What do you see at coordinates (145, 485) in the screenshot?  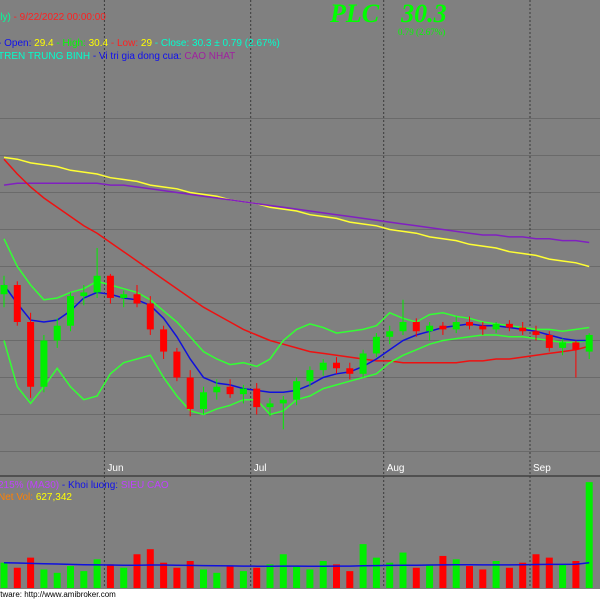 I see `info-segment: SIEU CAO` at bounding box center [145, 485].